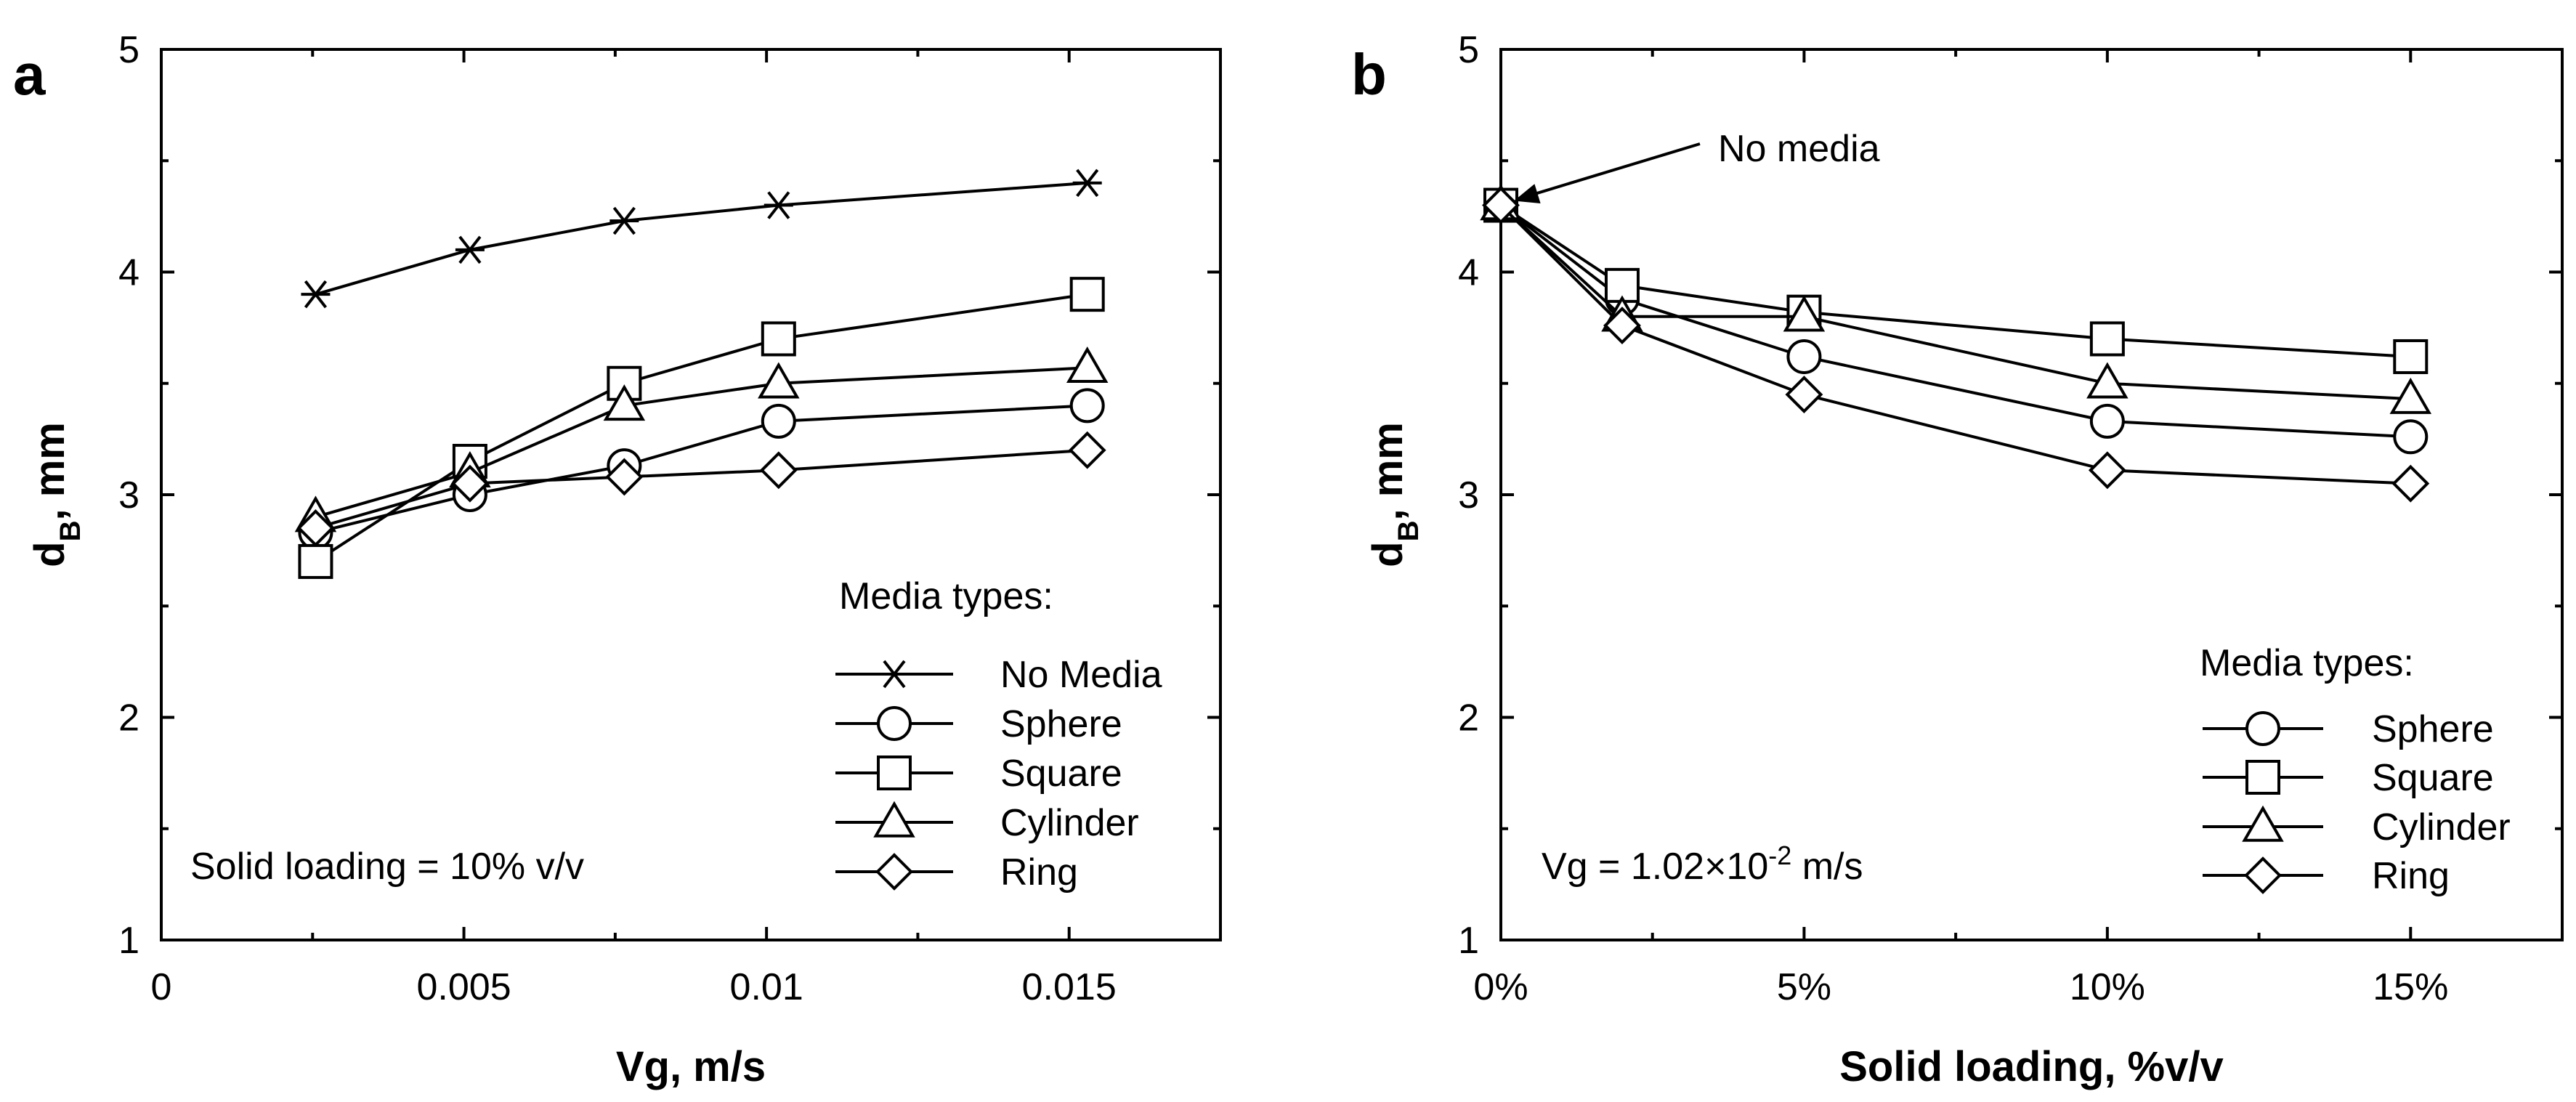 The width and height of the screenshot is (2576, 1102). I want to click on x-tick-label: 5%, so click(1804, 987).